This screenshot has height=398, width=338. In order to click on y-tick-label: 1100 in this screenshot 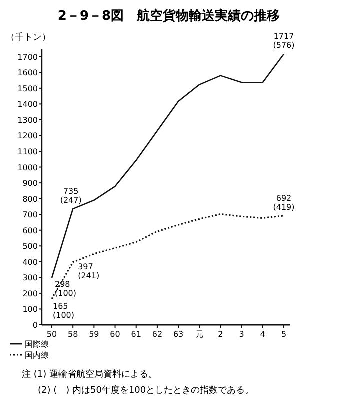, I will do `click(28, 152)`.